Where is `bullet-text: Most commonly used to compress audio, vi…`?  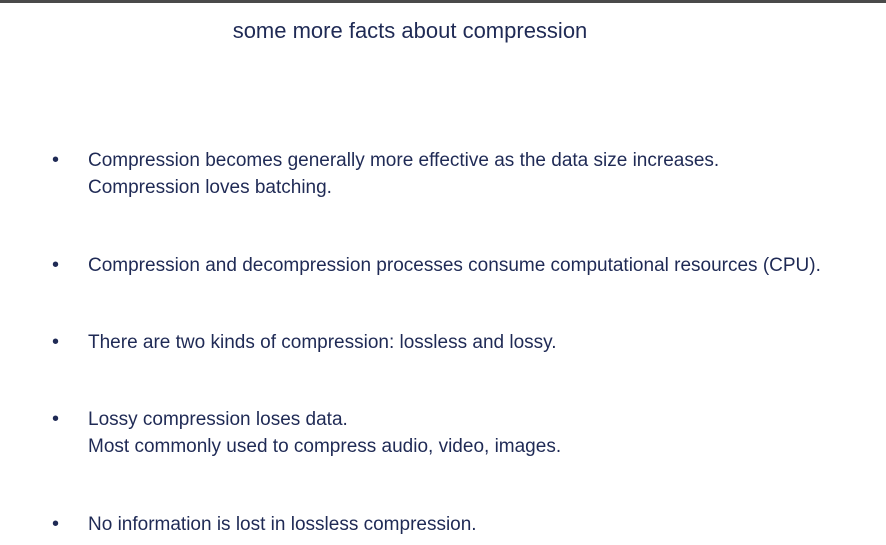 bullet-text: Most commonly used to compress audio, vi… is located at coordinates (325, 446).